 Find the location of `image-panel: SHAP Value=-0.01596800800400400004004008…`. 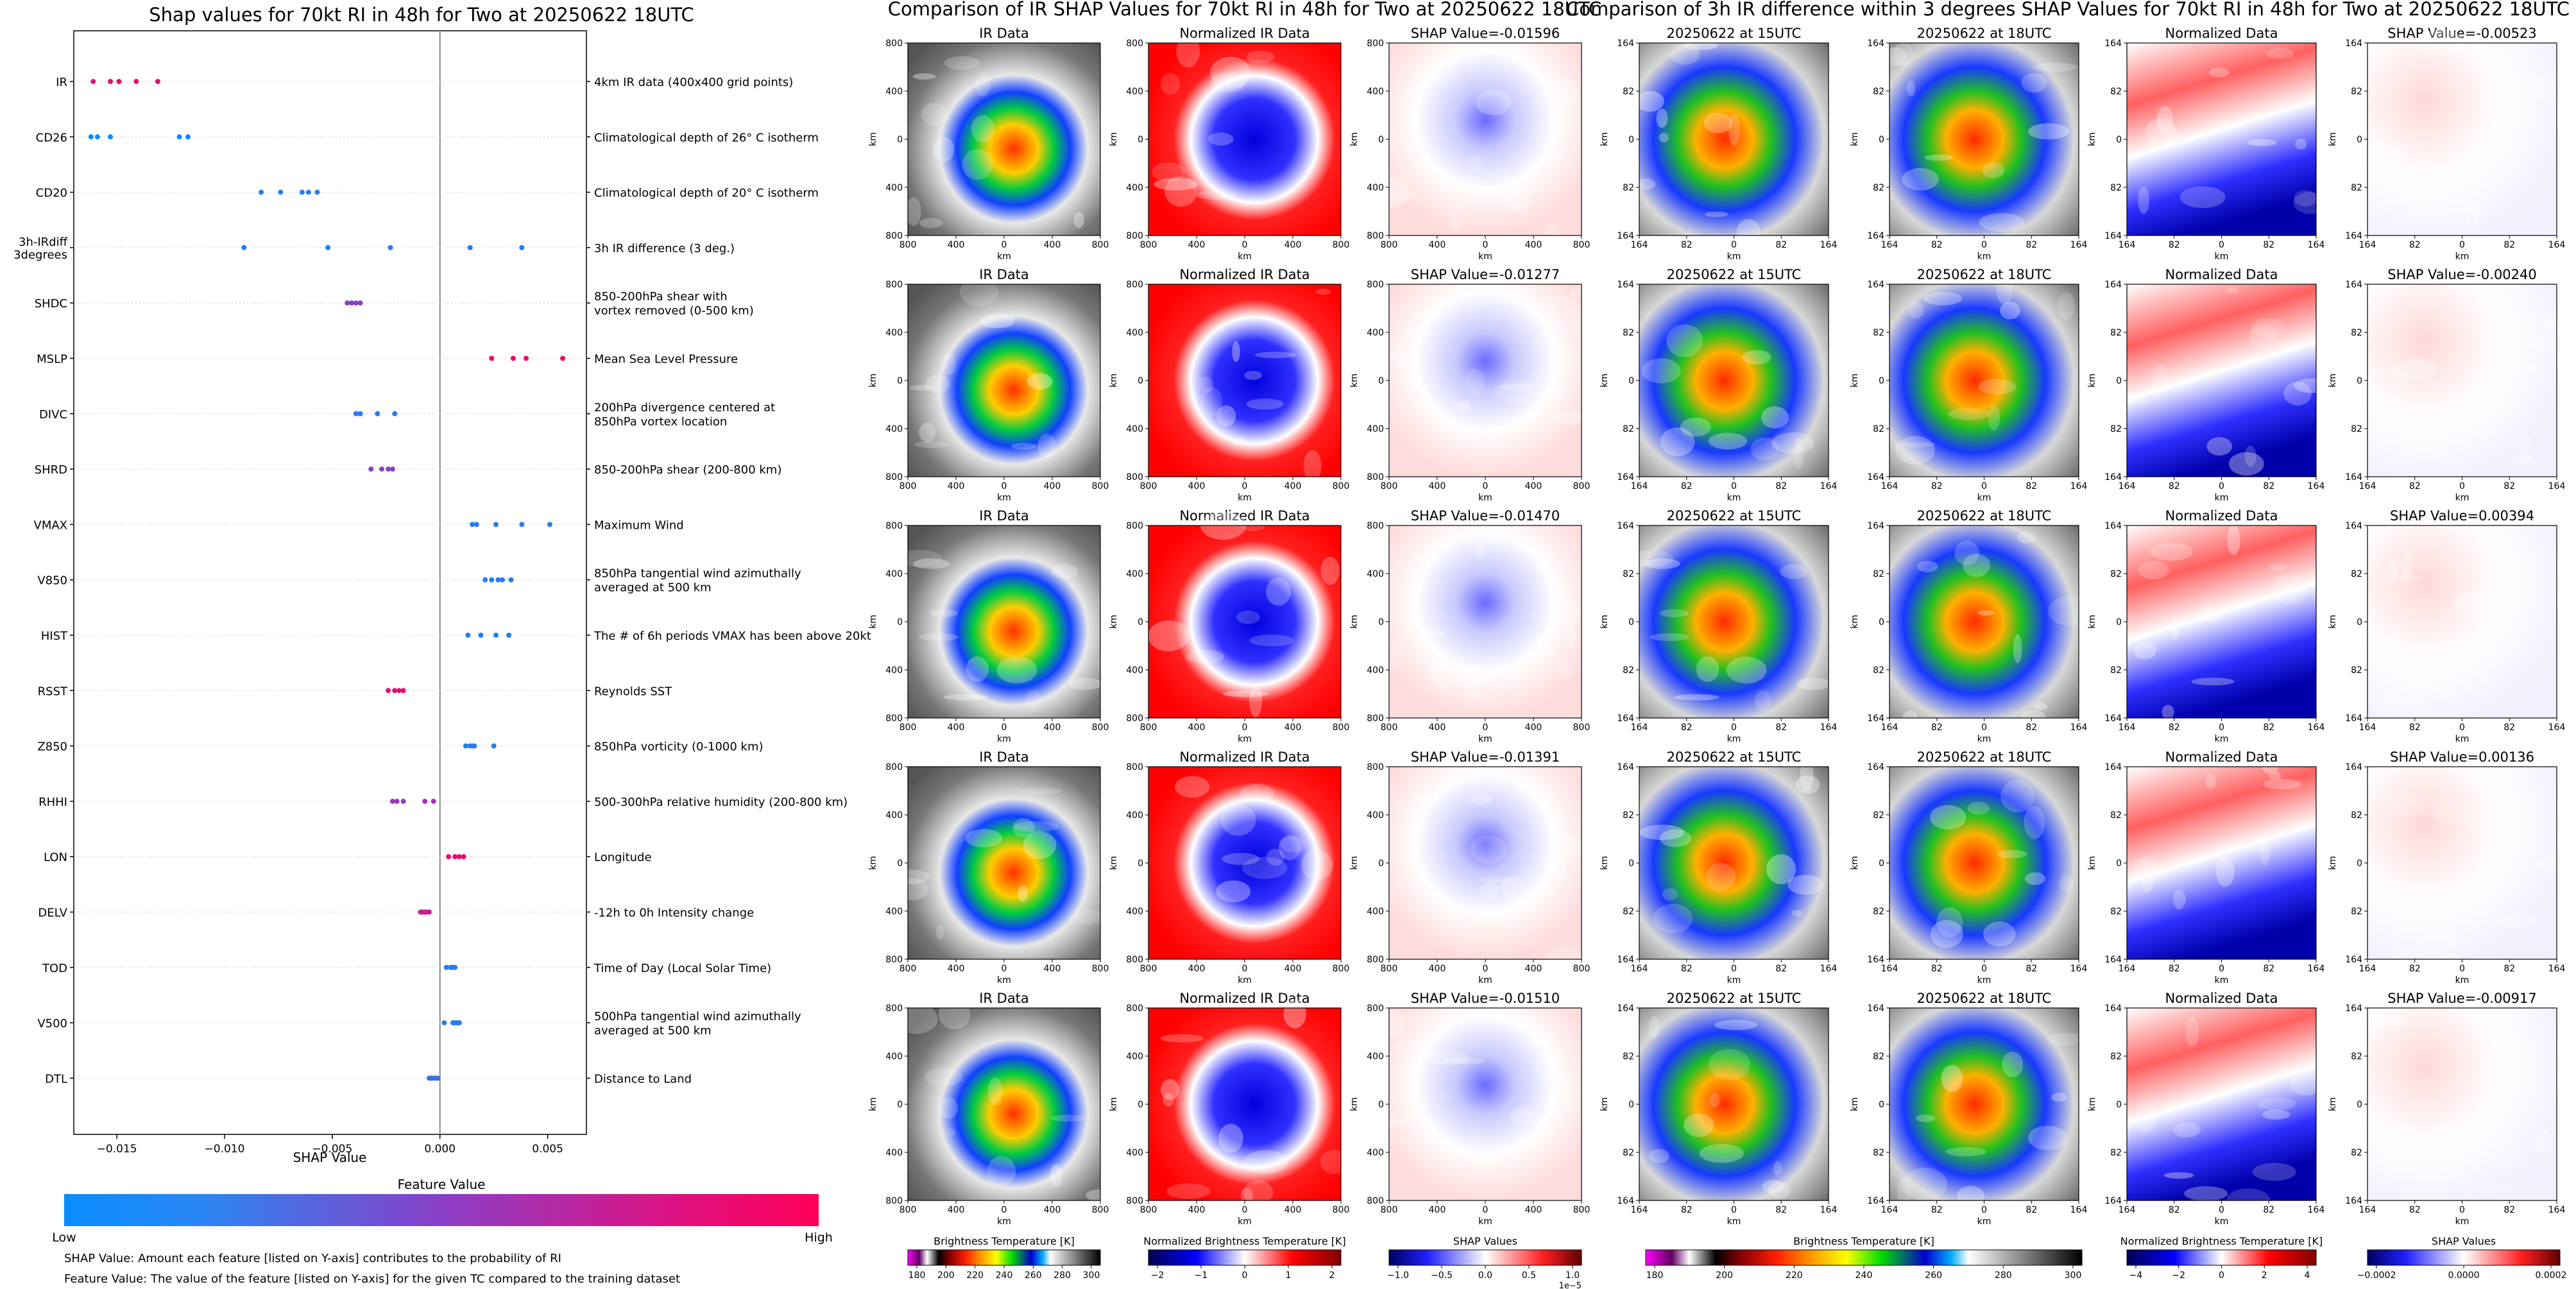

image-panel: SHAP Value=-0.01596800800400400004004008… is located at coordinates (1469, 144).